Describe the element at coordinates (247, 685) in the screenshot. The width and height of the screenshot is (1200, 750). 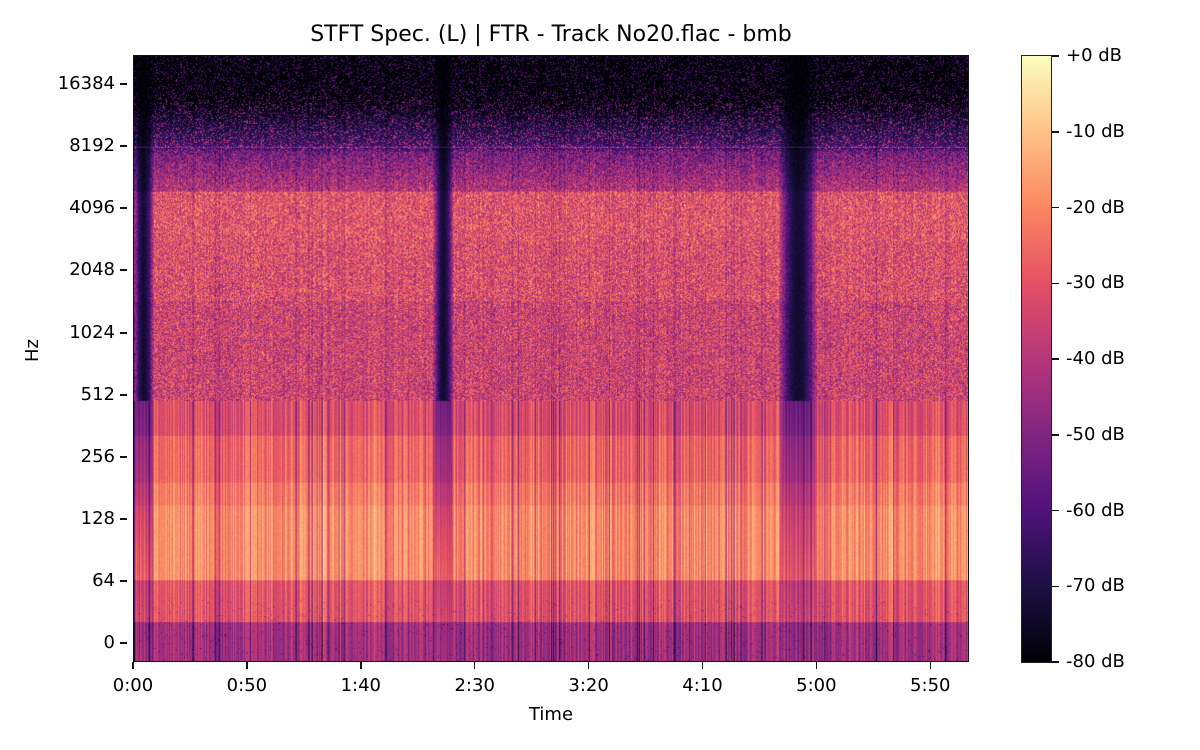
I see `x-tick-label: 0:50` at that location.